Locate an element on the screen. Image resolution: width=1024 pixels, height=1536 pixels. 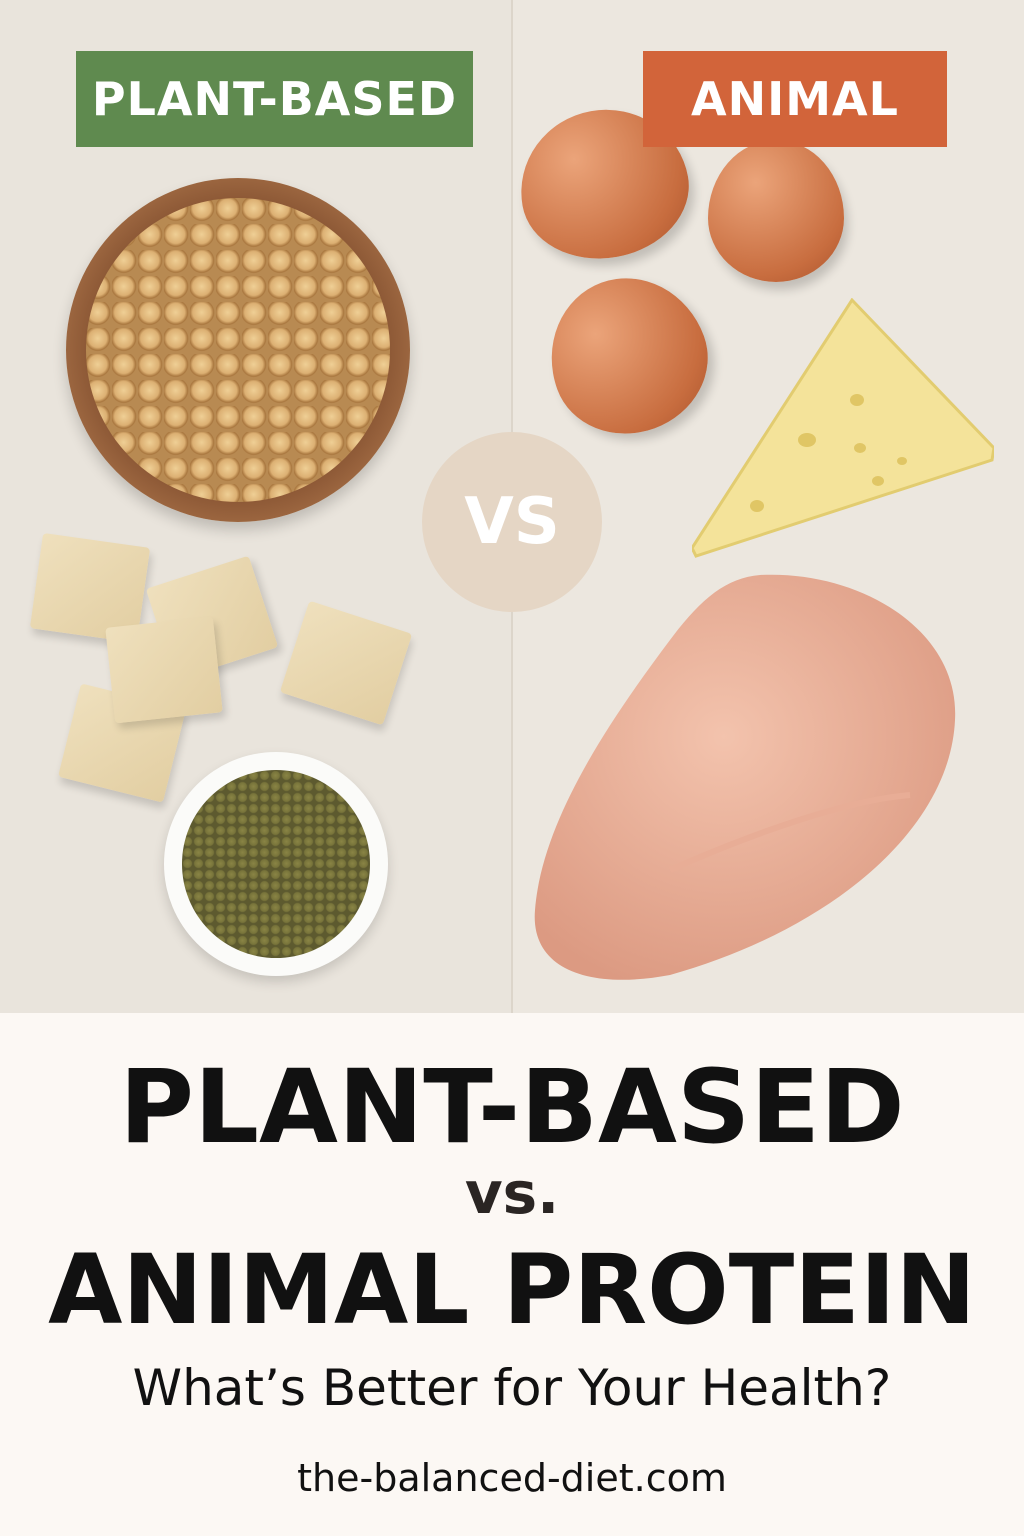
website-url: the-balanced-diet.com is located at coordinates (512, 1478).